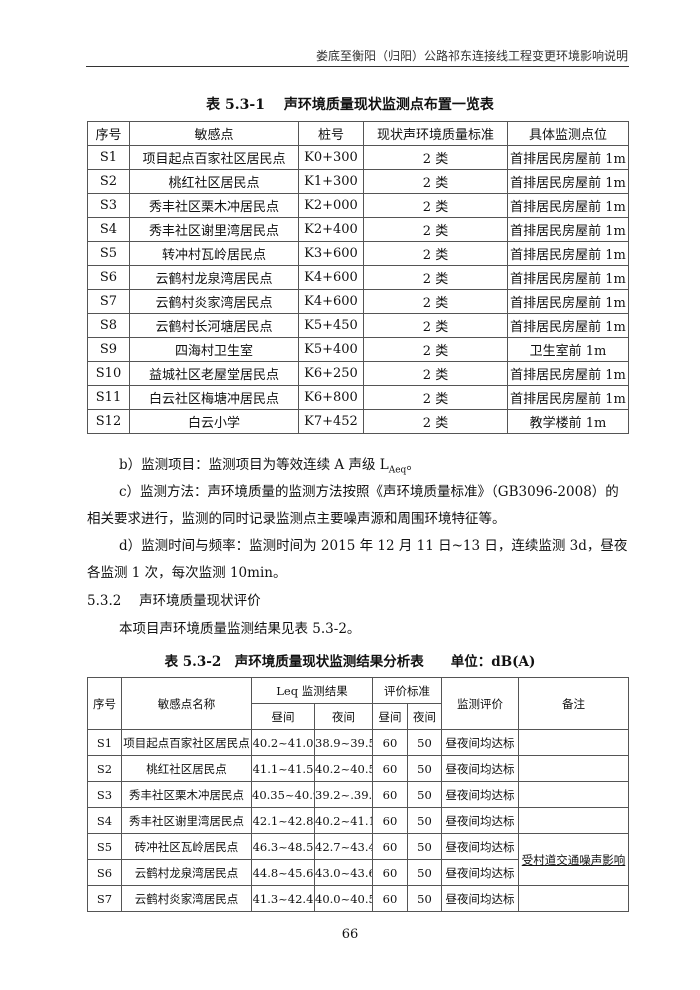  What do you see at coordinates (214, 325) in the screenshot?
I see `table-cell: 云鹤村长河塘居民点` at bounding box center [214, 325].